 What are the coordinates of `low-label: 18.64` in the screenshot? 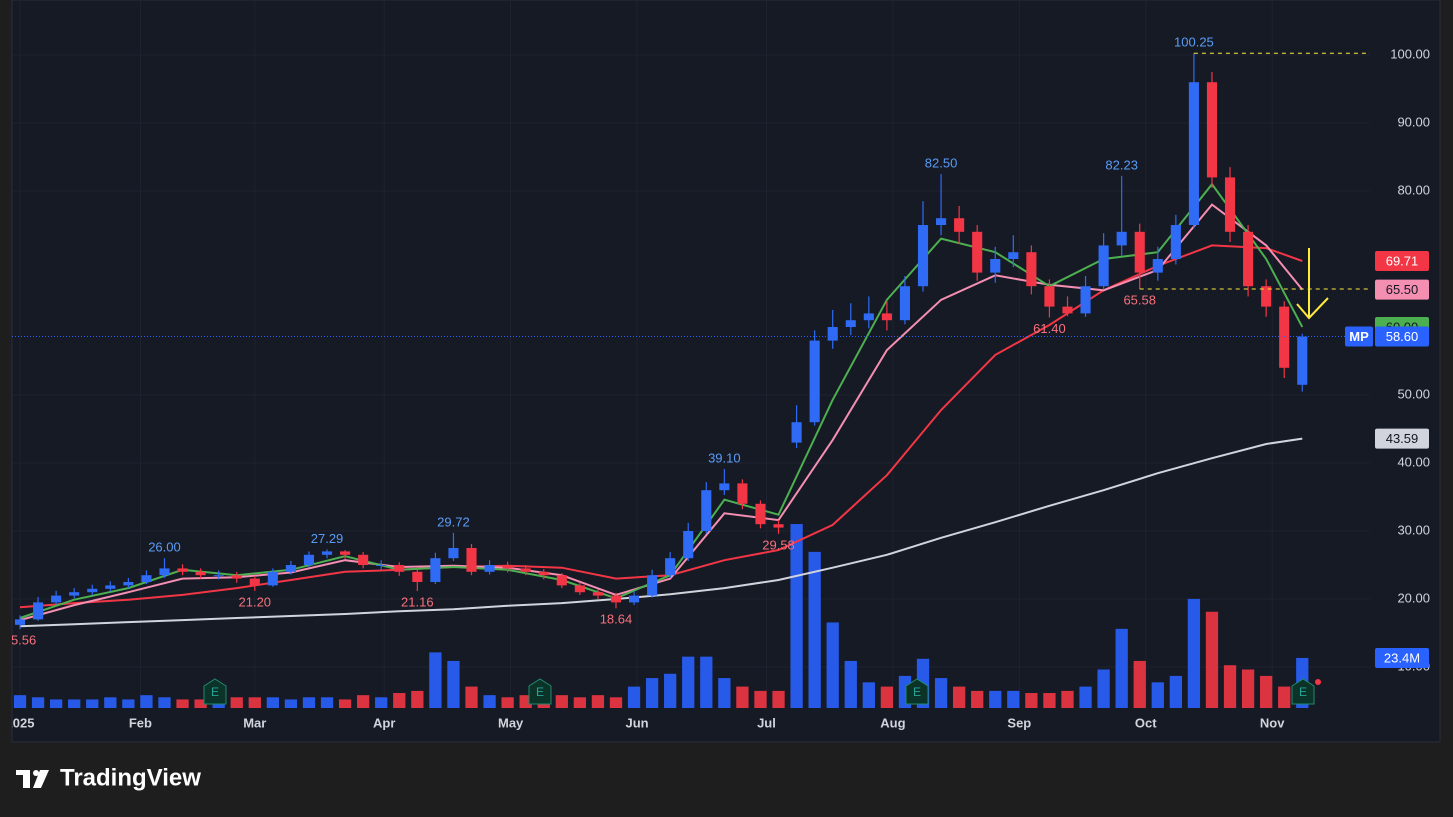 It's located at (616, 619).